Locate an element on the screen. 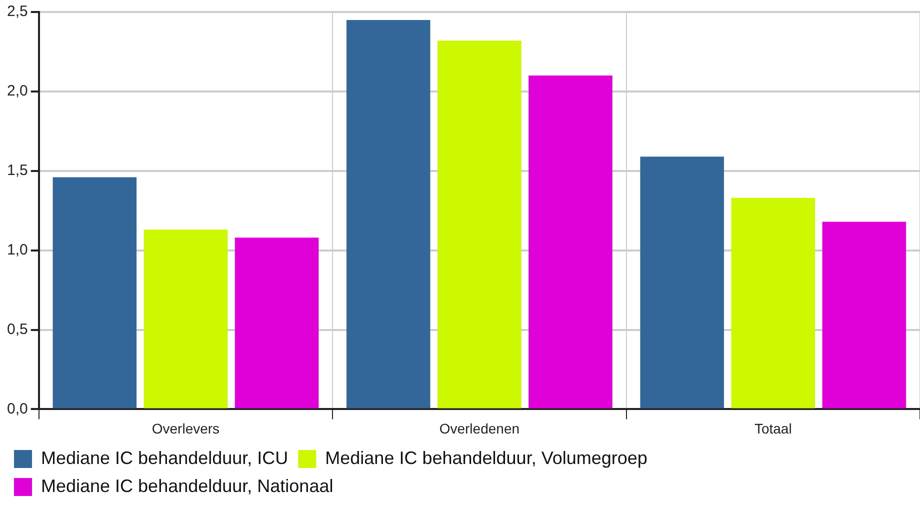 This screenshot has height=510, width=920. y-tick-label: 1,0 is located at coordinates (17, 249).